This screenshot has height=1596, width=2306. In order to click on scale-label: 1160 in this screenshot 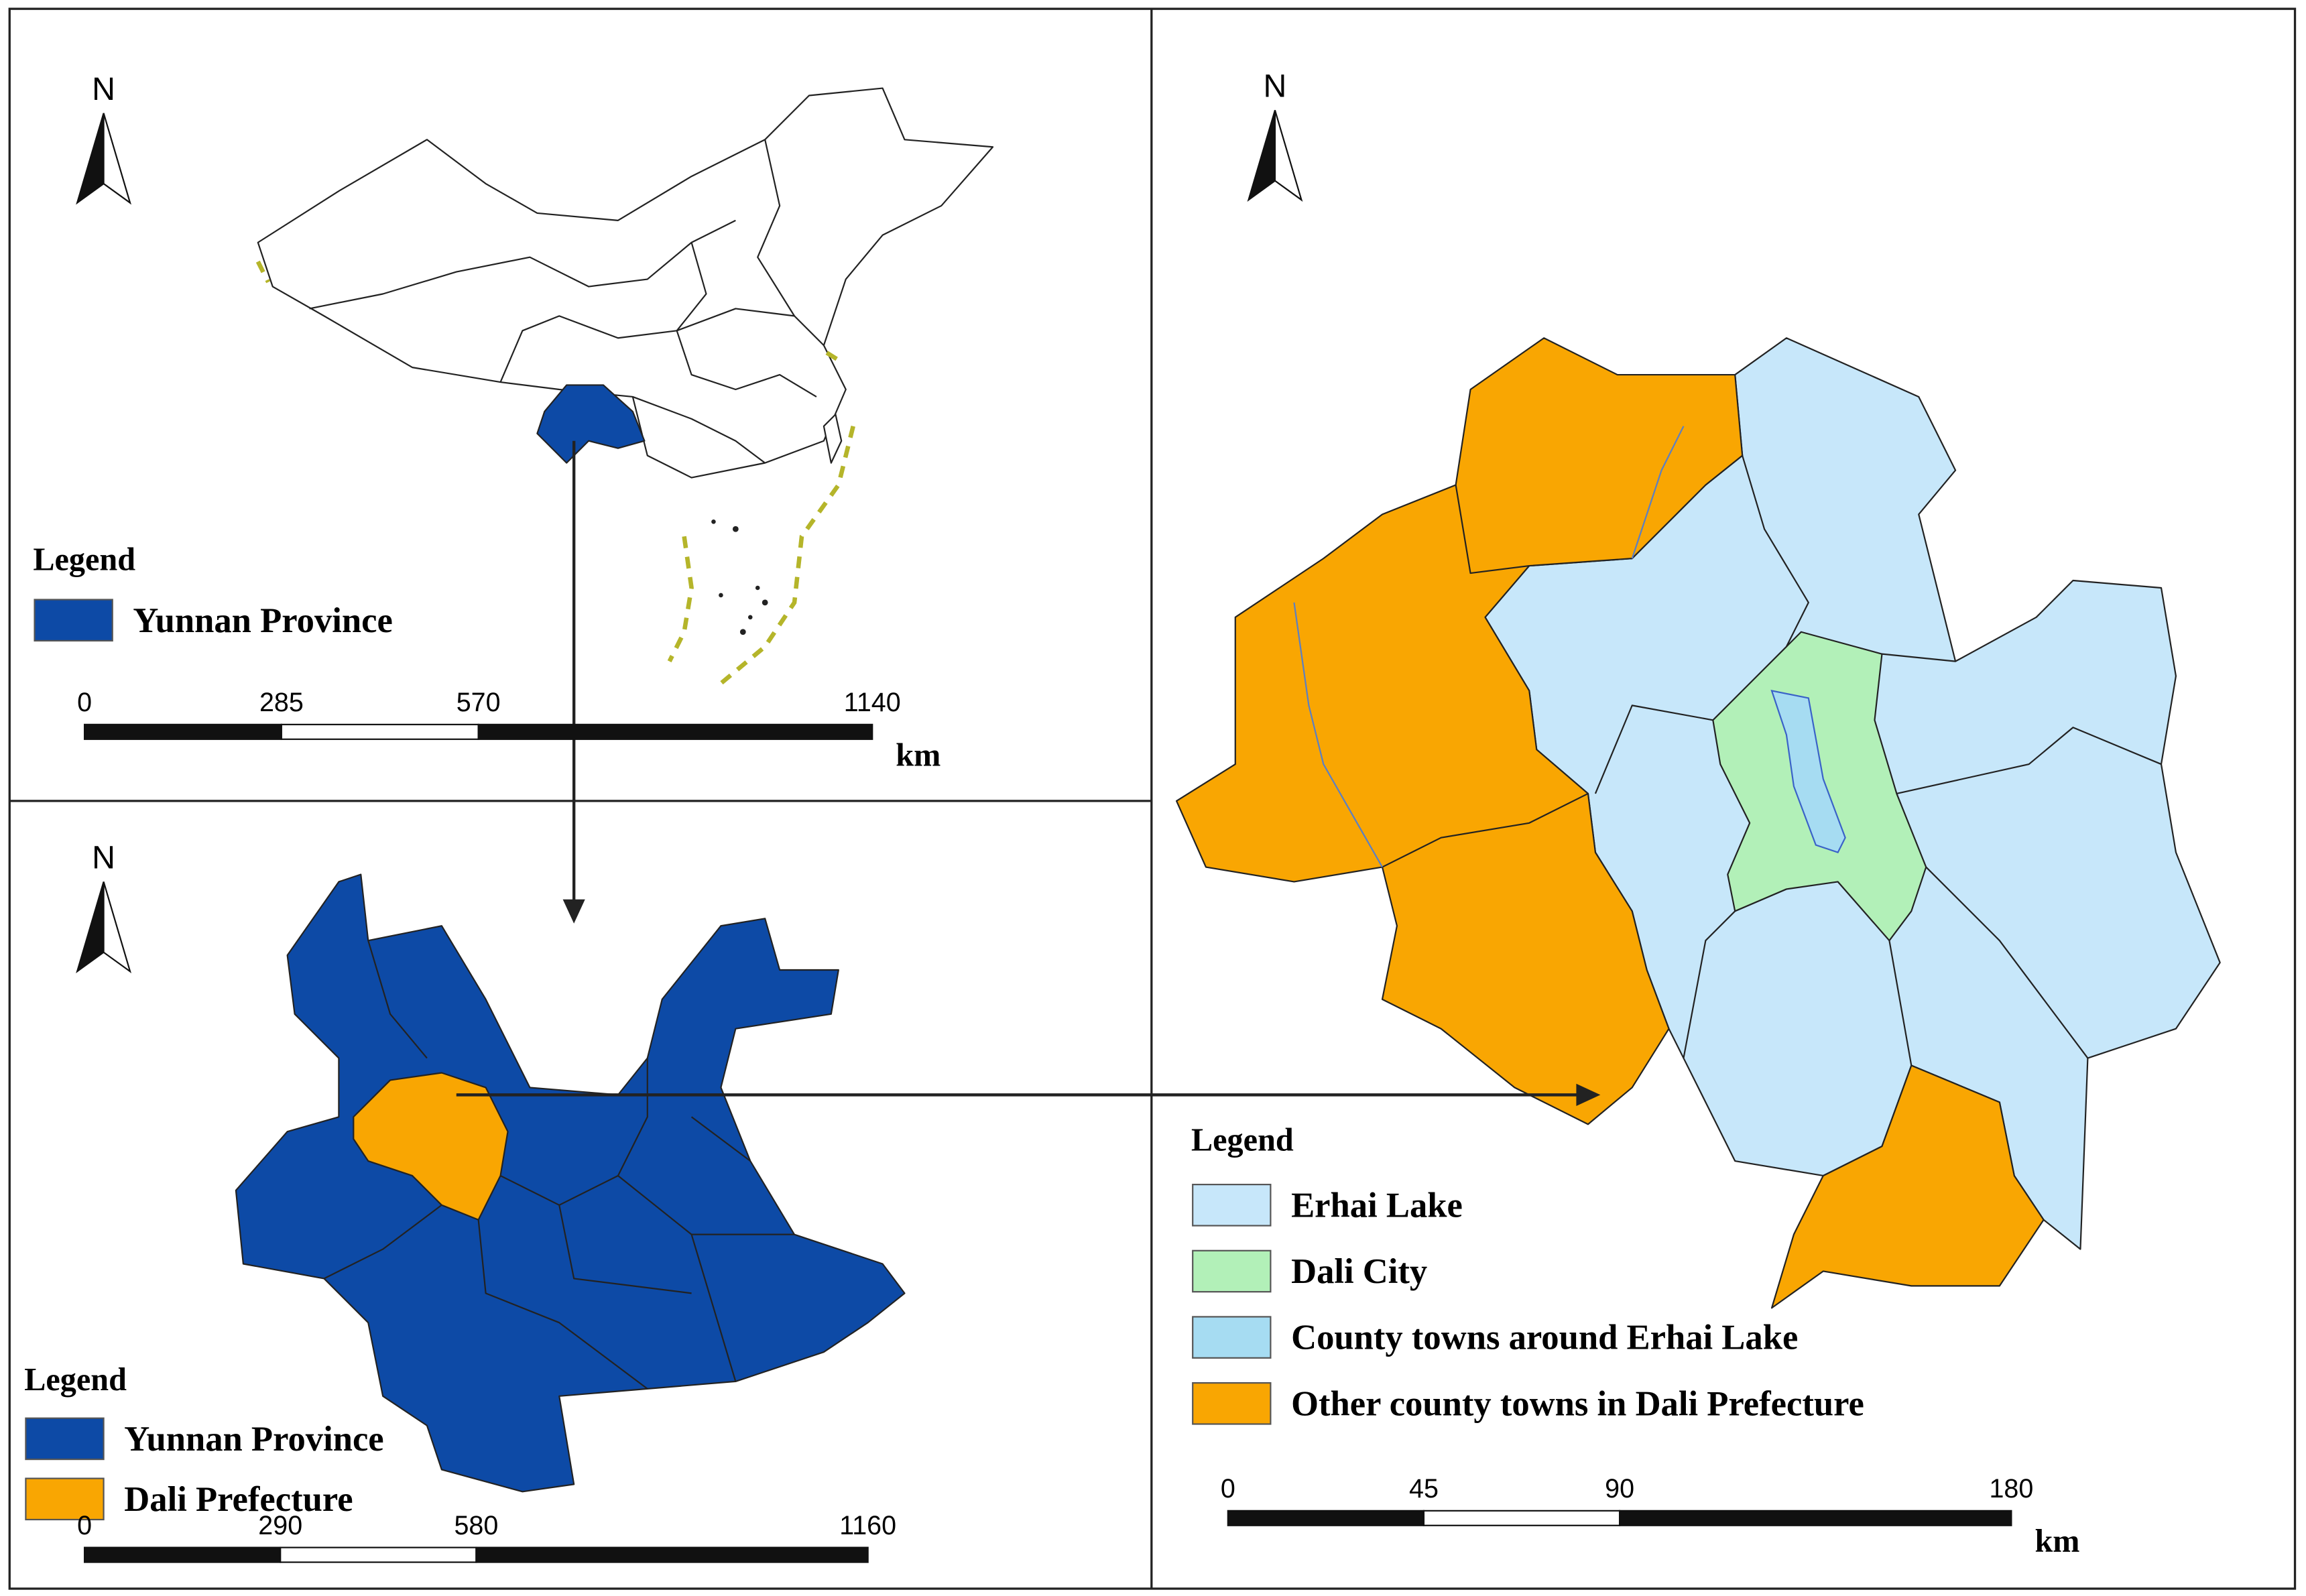, I will do `click(867, 1525)`.